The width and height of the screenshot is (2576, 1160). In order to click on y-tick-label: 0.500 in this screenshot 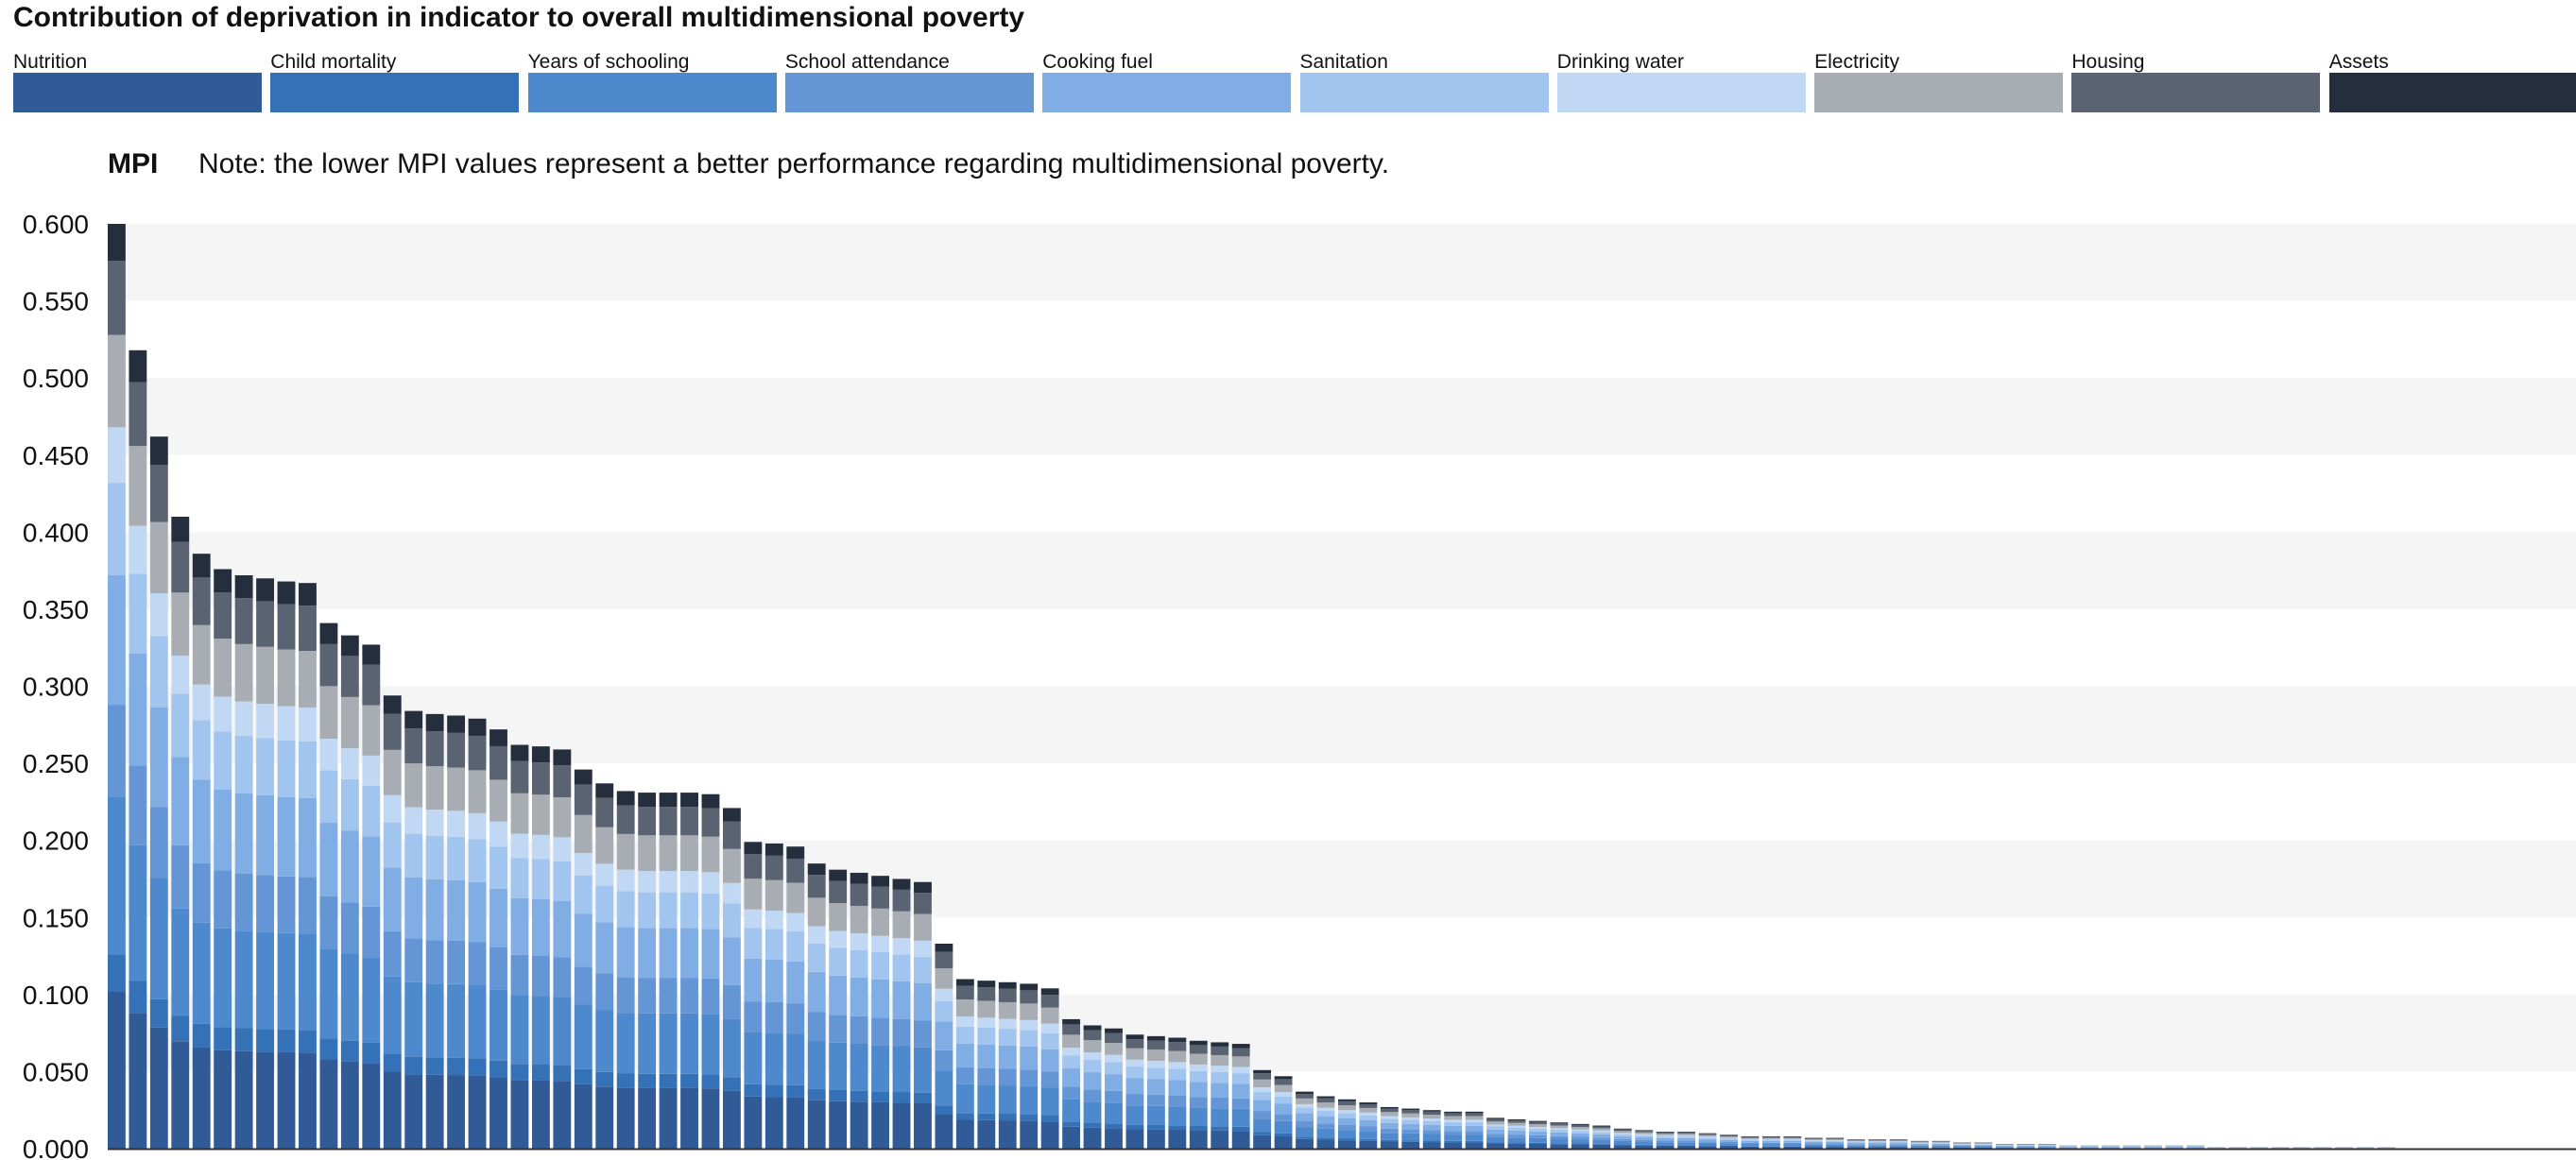, I will do `click(56, 378)`.